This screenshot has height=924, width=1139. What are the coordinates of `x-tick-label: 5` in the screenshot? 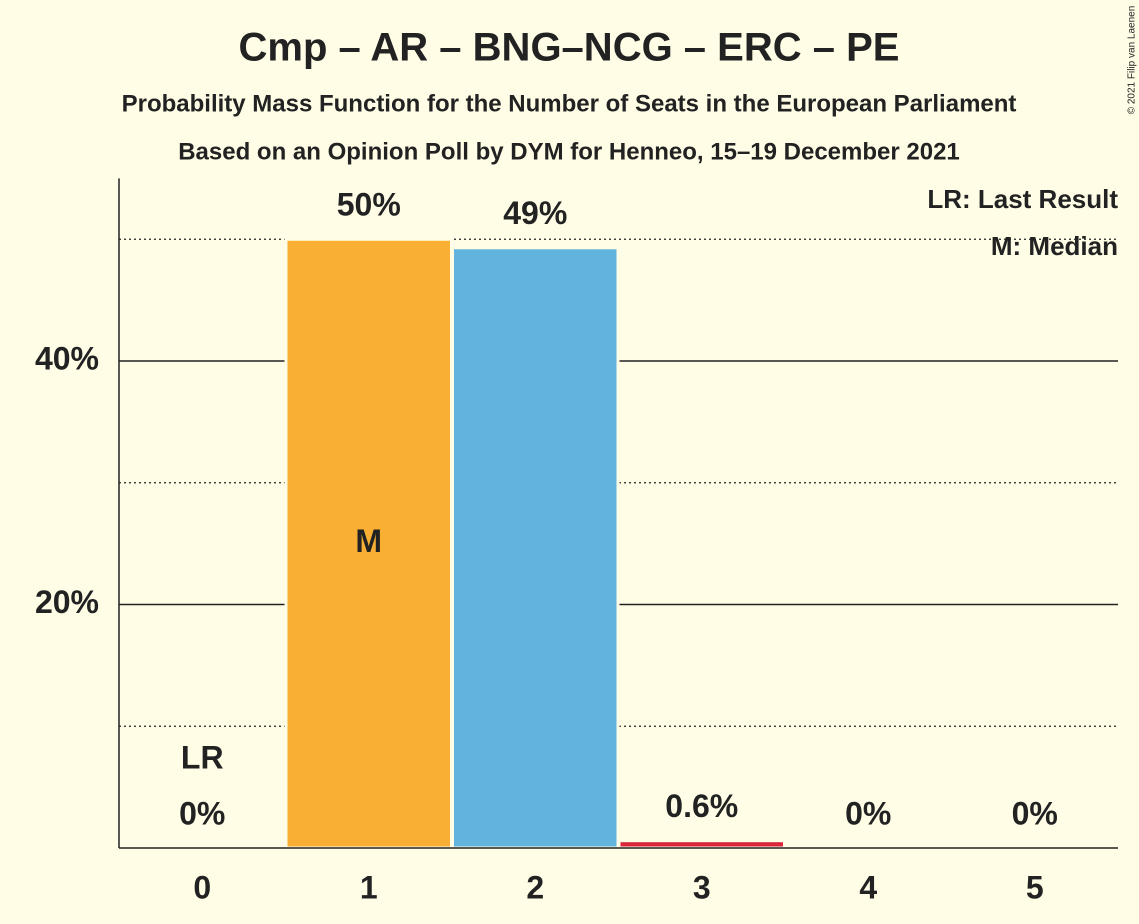 It's located at (1035, 887).